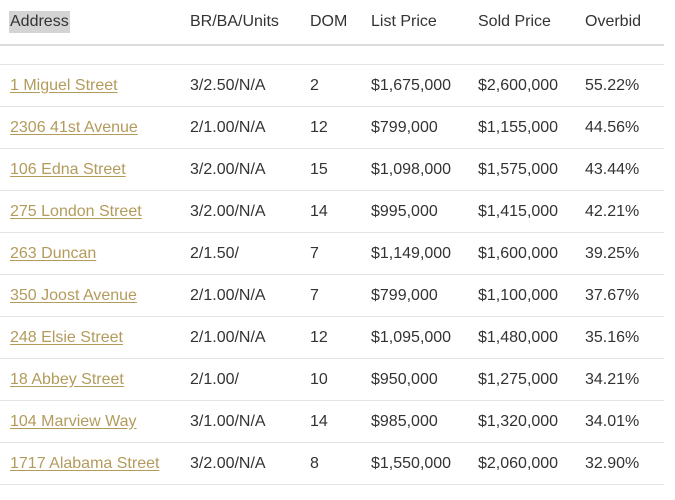 This screenshot has width=675, height=500. I want to click on cell-overbid: 32.90%, so click(619, 463).